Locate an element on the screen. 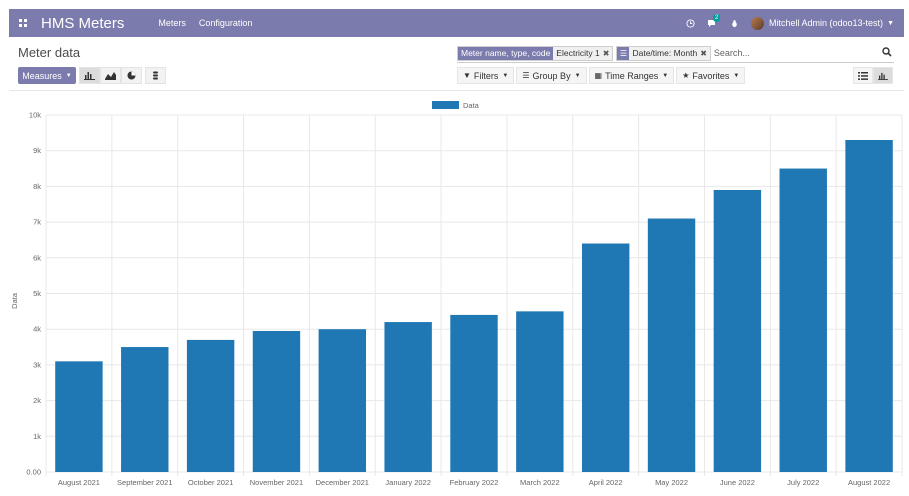  star-icon: ★ is located at coordinates (686, 75).